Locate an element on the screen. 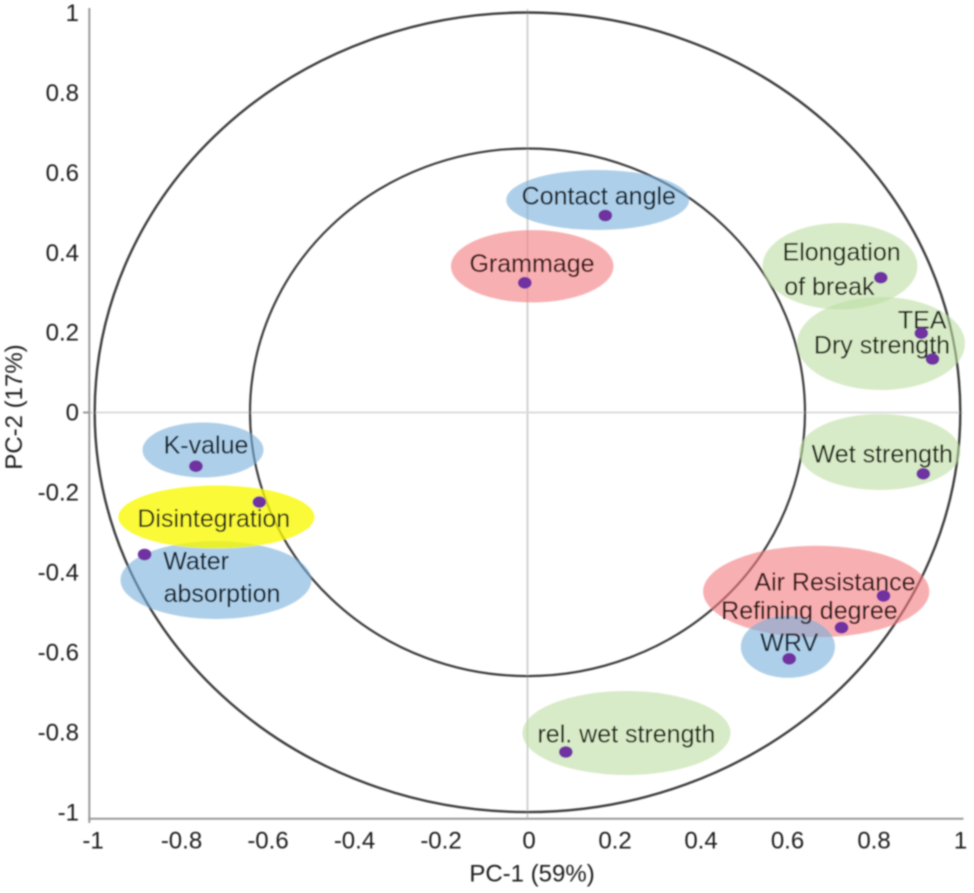 The image size is (974, 893). svg-text: Water is located at coordinates (196, 561).